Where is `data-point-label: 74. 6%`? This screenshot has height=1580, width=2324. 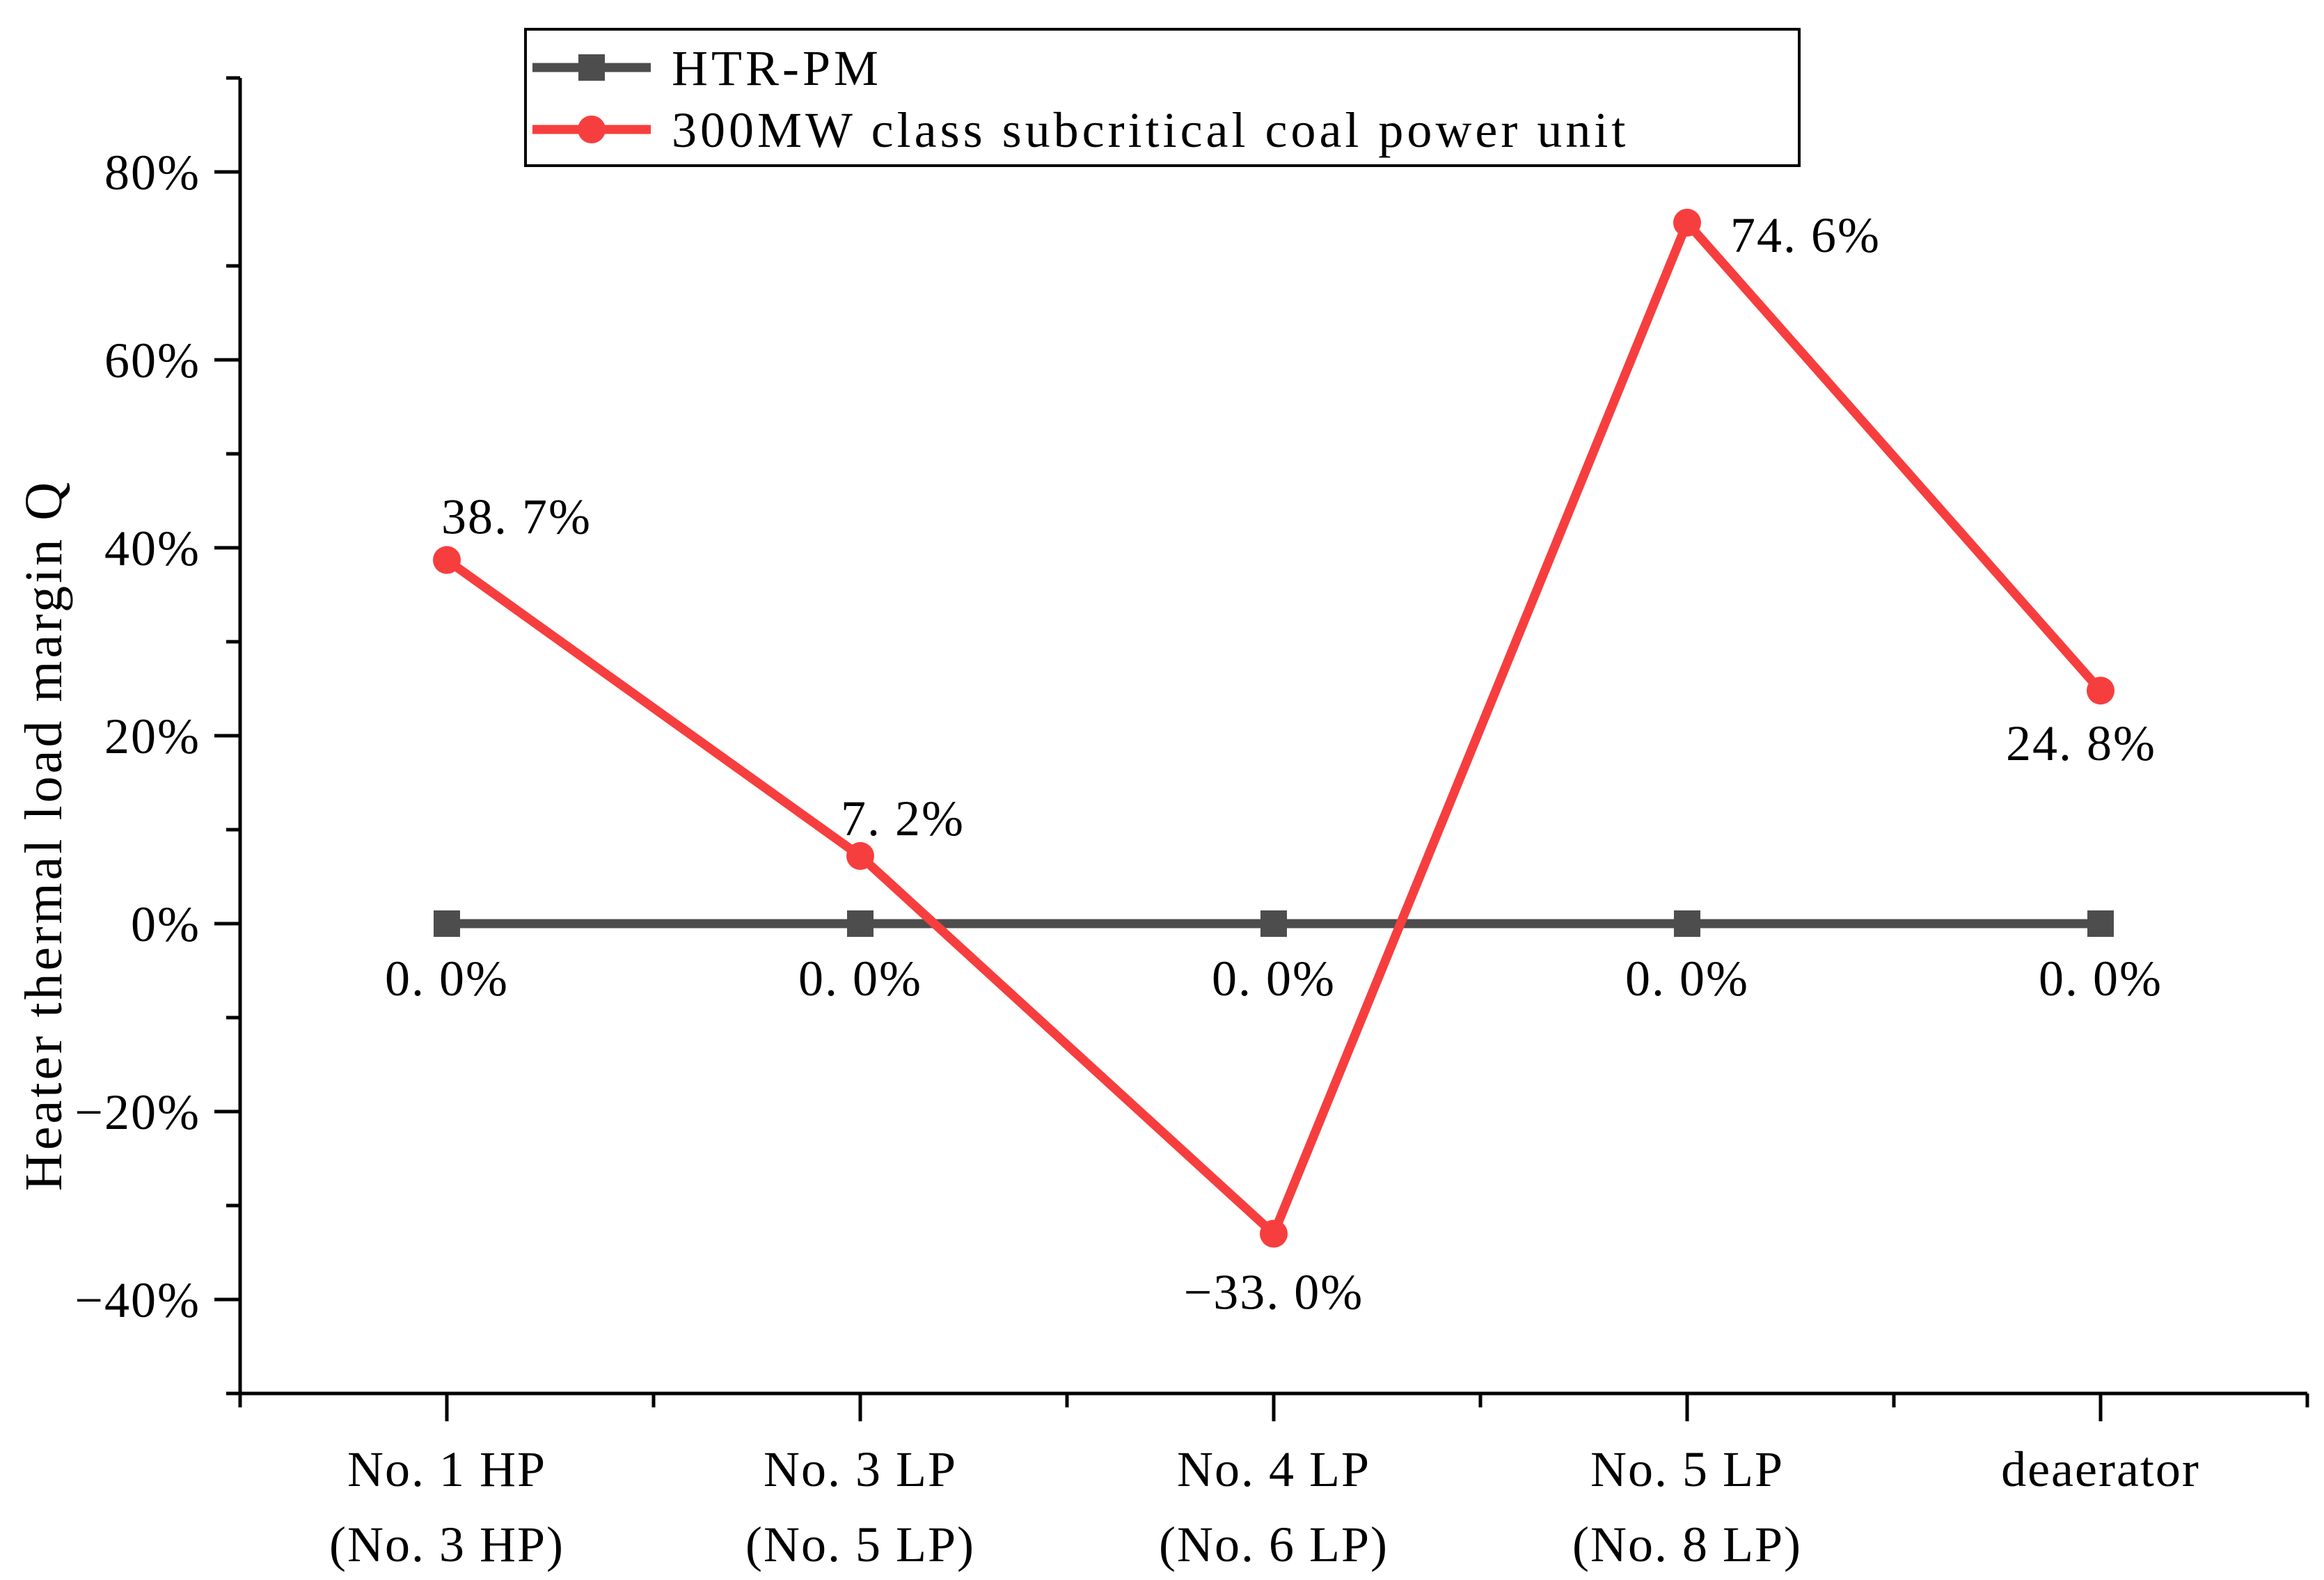 data-point-label: 74. 6% is located at coordinates (1806, 235).